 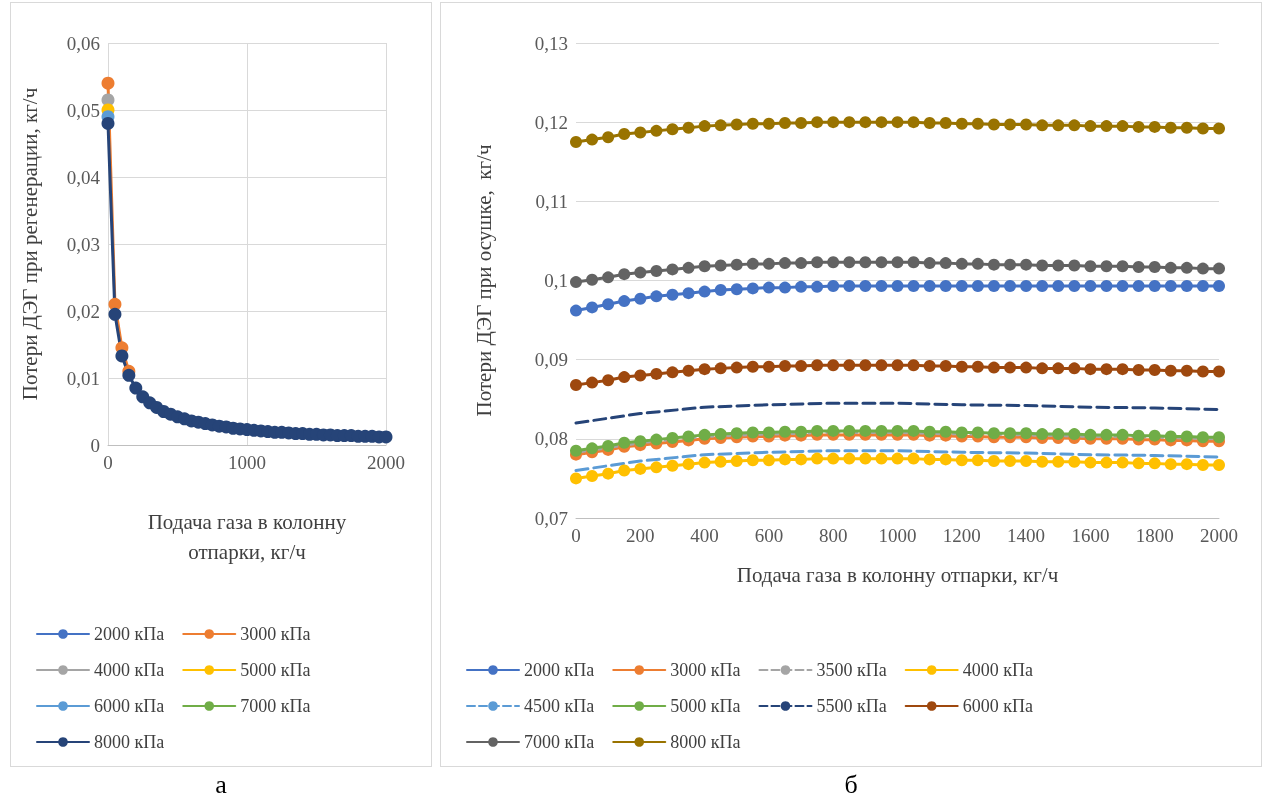 I want to click on text: а, so click(x=221, y=785).